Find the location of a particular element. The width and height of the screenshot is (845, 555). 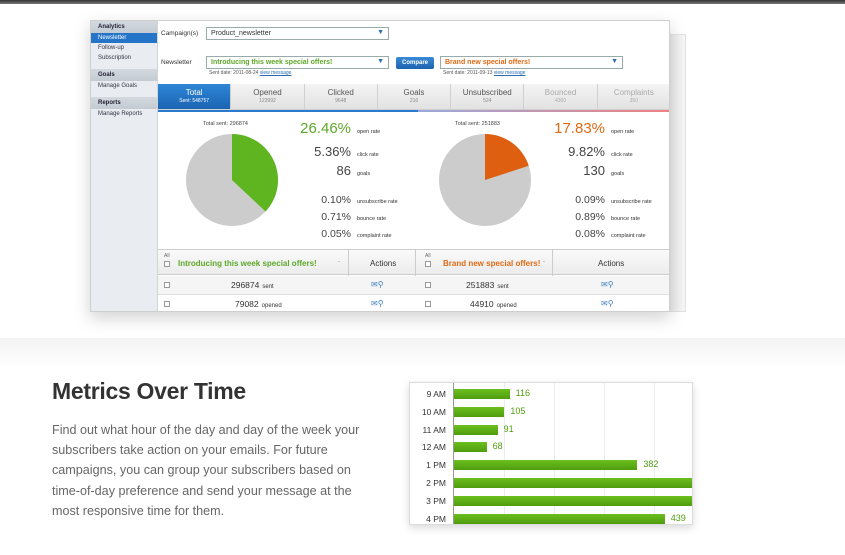

right-view-message-link: view message is located at coordinates (509, 73).